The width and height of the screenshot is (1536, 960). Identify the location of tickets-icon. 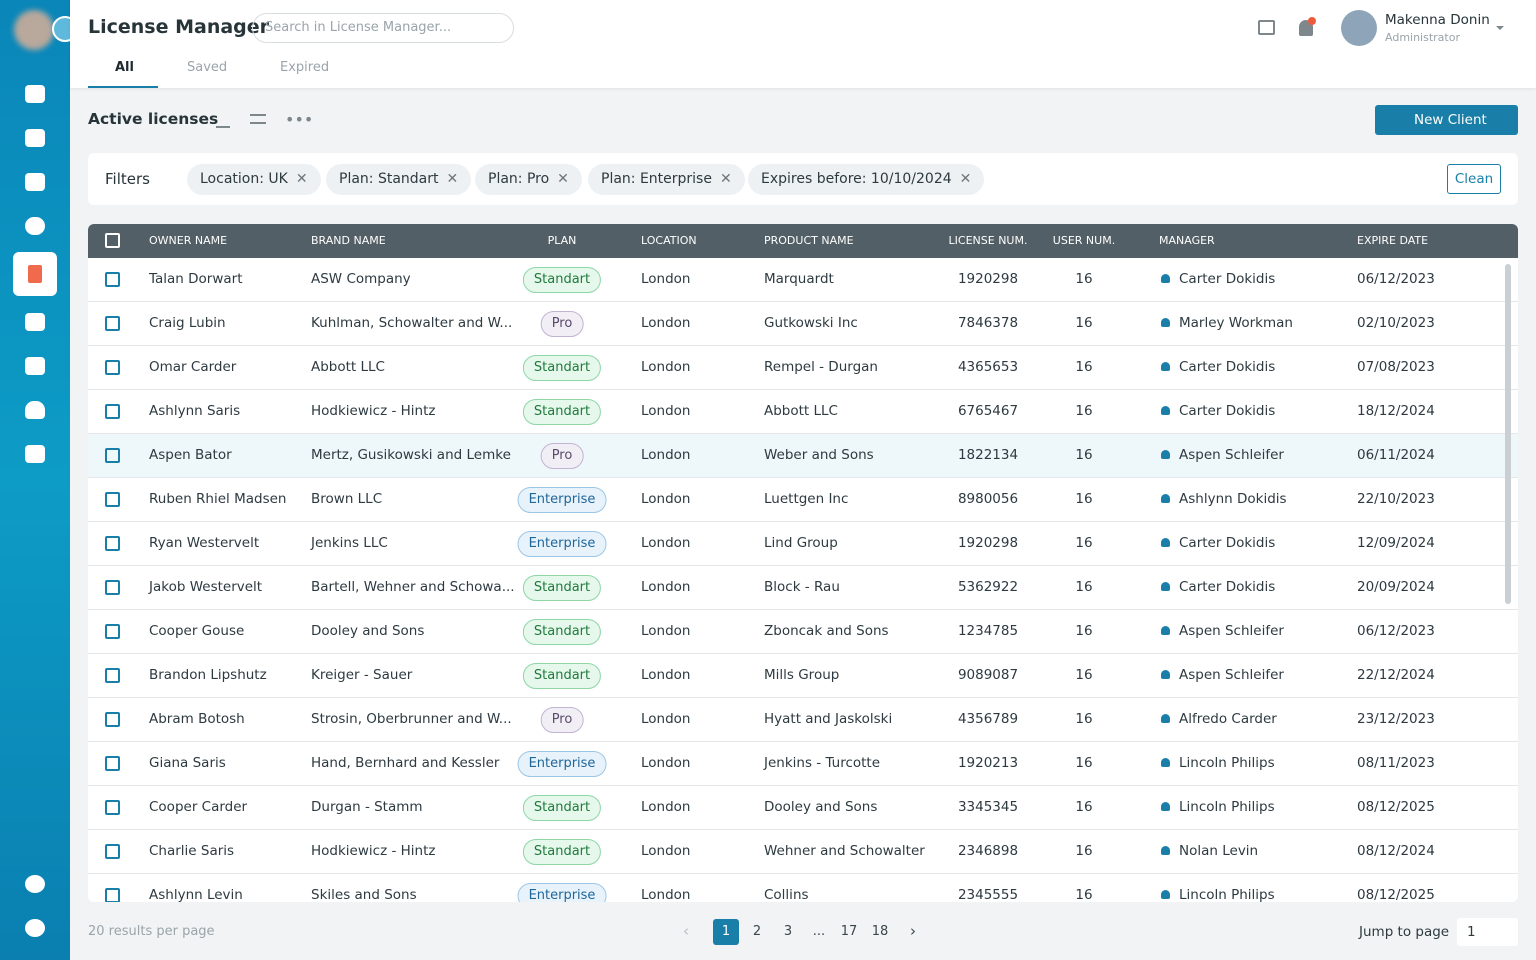
(35, 182).